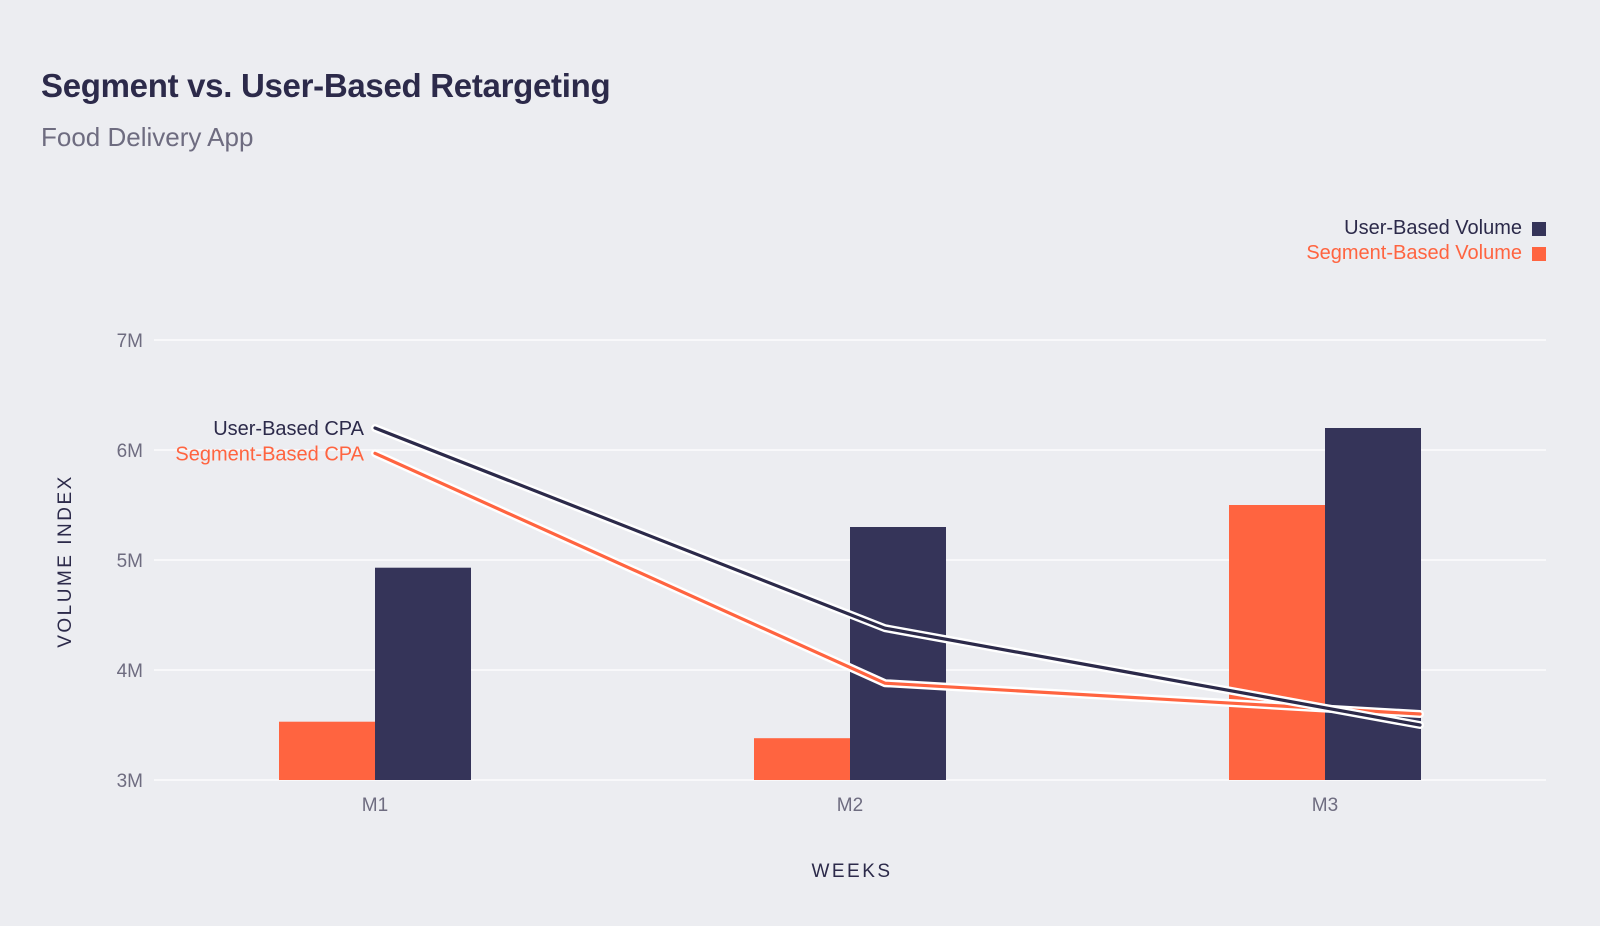 This screenshot has height=926, width=1600. I want to click on x-tick-label-M3: M3, so click(1325, 805).